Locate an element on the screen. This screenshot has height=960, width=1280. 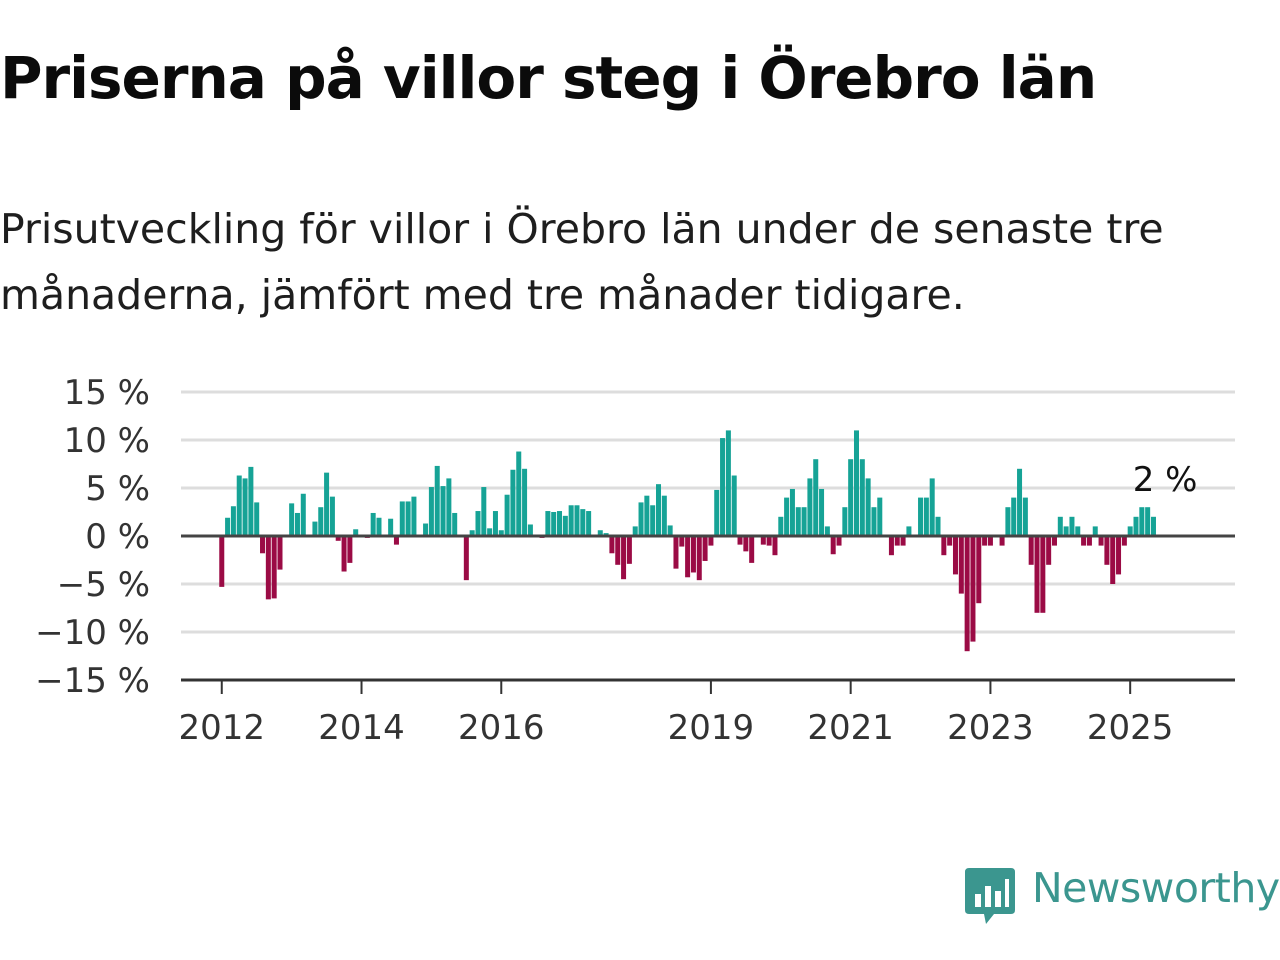
x-tick-label: 2014 is located at coordinates (361, 728).